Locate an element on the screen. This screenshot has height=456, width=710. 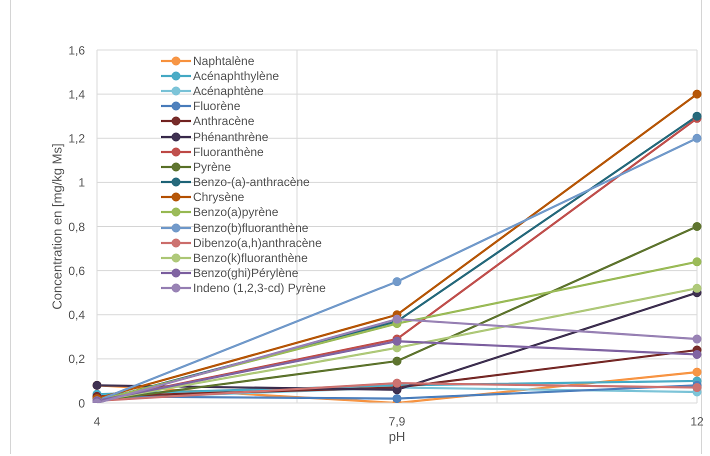
x-tick-label: 7,9 is located at coordinates (397, 421).